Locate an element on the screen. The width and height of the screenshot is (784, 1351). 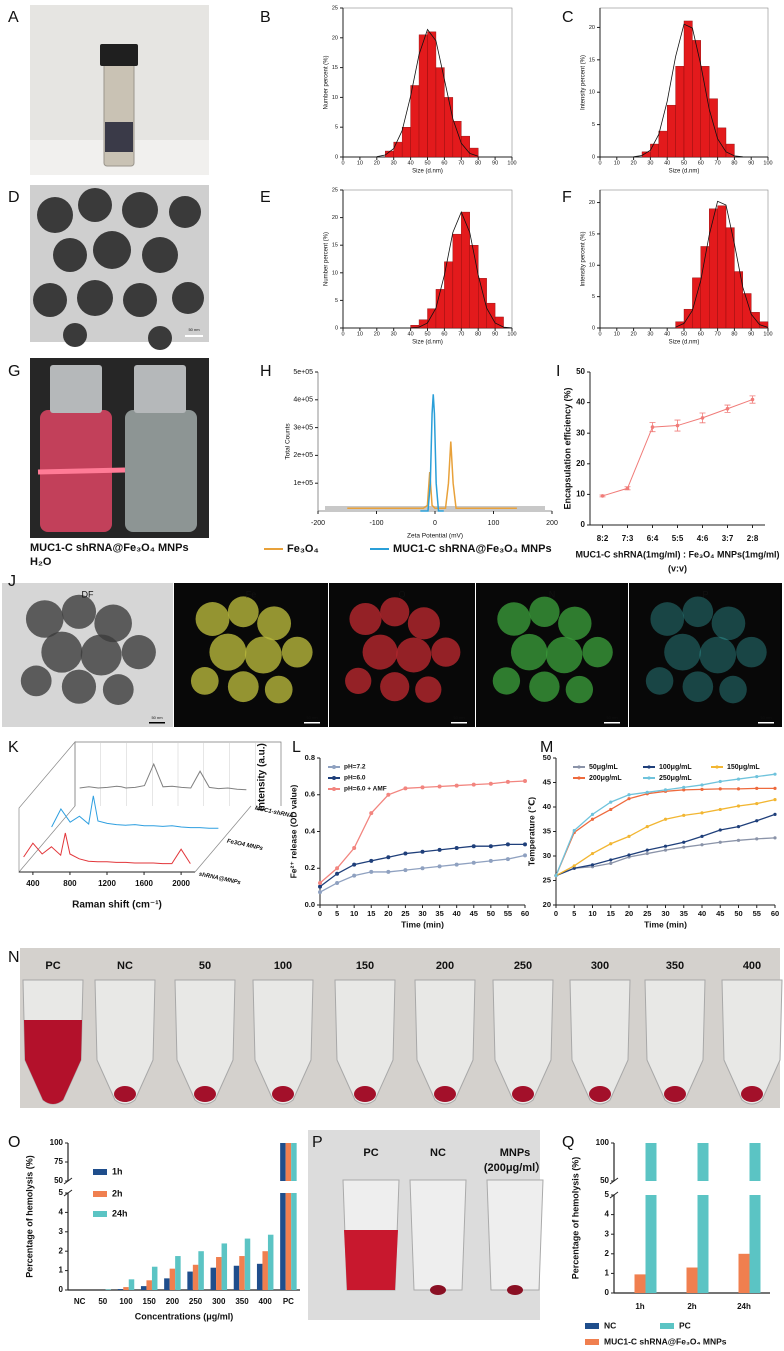
photo-label: Fe is located at coordinates (251, 594).